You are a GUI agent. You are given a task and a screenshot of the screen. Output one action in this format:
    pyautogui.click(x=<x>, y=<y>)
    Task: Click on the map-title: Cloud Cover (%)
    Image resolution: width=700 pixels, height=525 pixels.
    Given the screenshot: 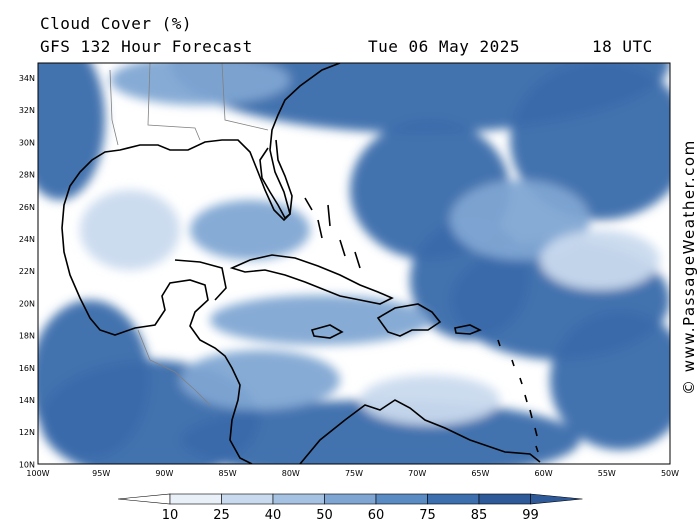 What is the action you would take?
    pyautogui.click(x=116, y=23)
    